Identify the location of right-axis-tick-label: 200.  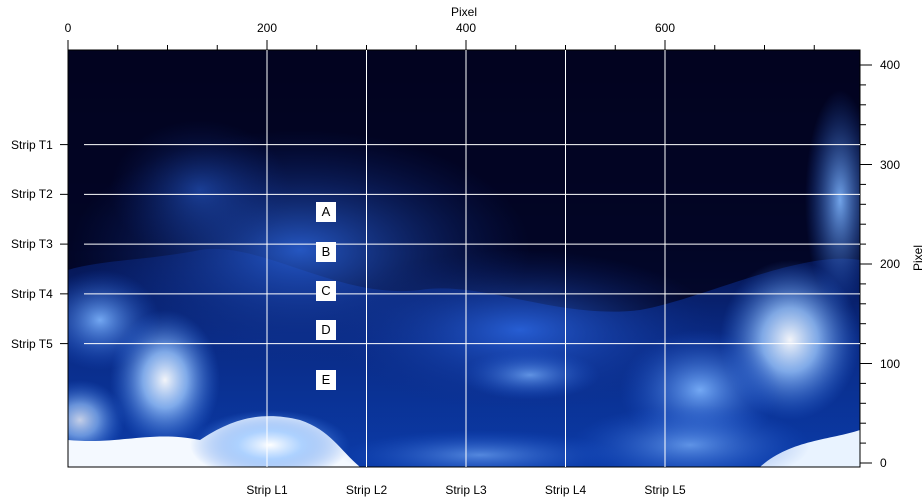
(890, 264).